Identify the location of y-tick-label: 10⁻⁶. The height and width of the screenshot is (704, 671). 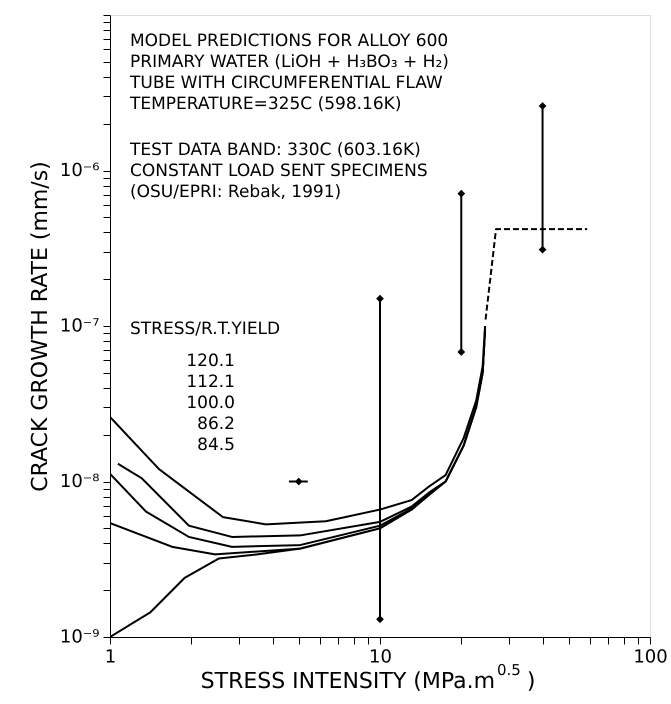
(80, 170).